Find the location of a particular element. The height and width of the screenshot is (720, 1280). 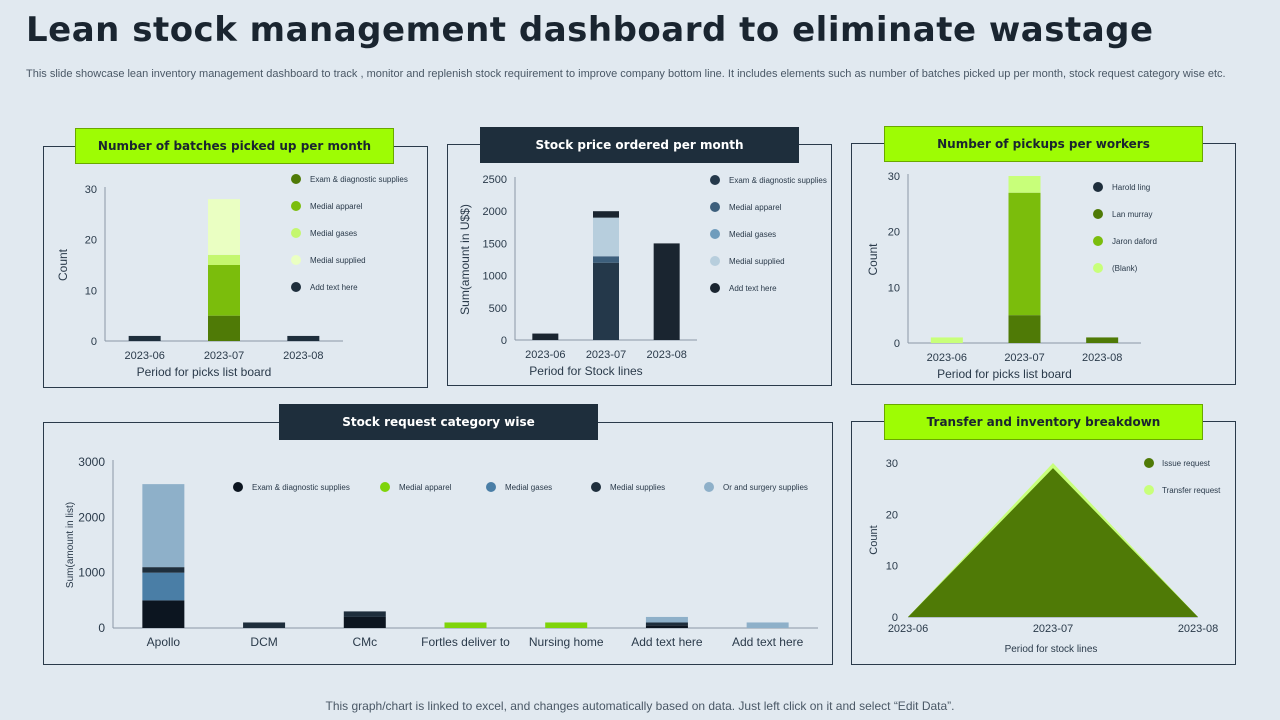

pickups-panel is located at coordinates (1043, 264).